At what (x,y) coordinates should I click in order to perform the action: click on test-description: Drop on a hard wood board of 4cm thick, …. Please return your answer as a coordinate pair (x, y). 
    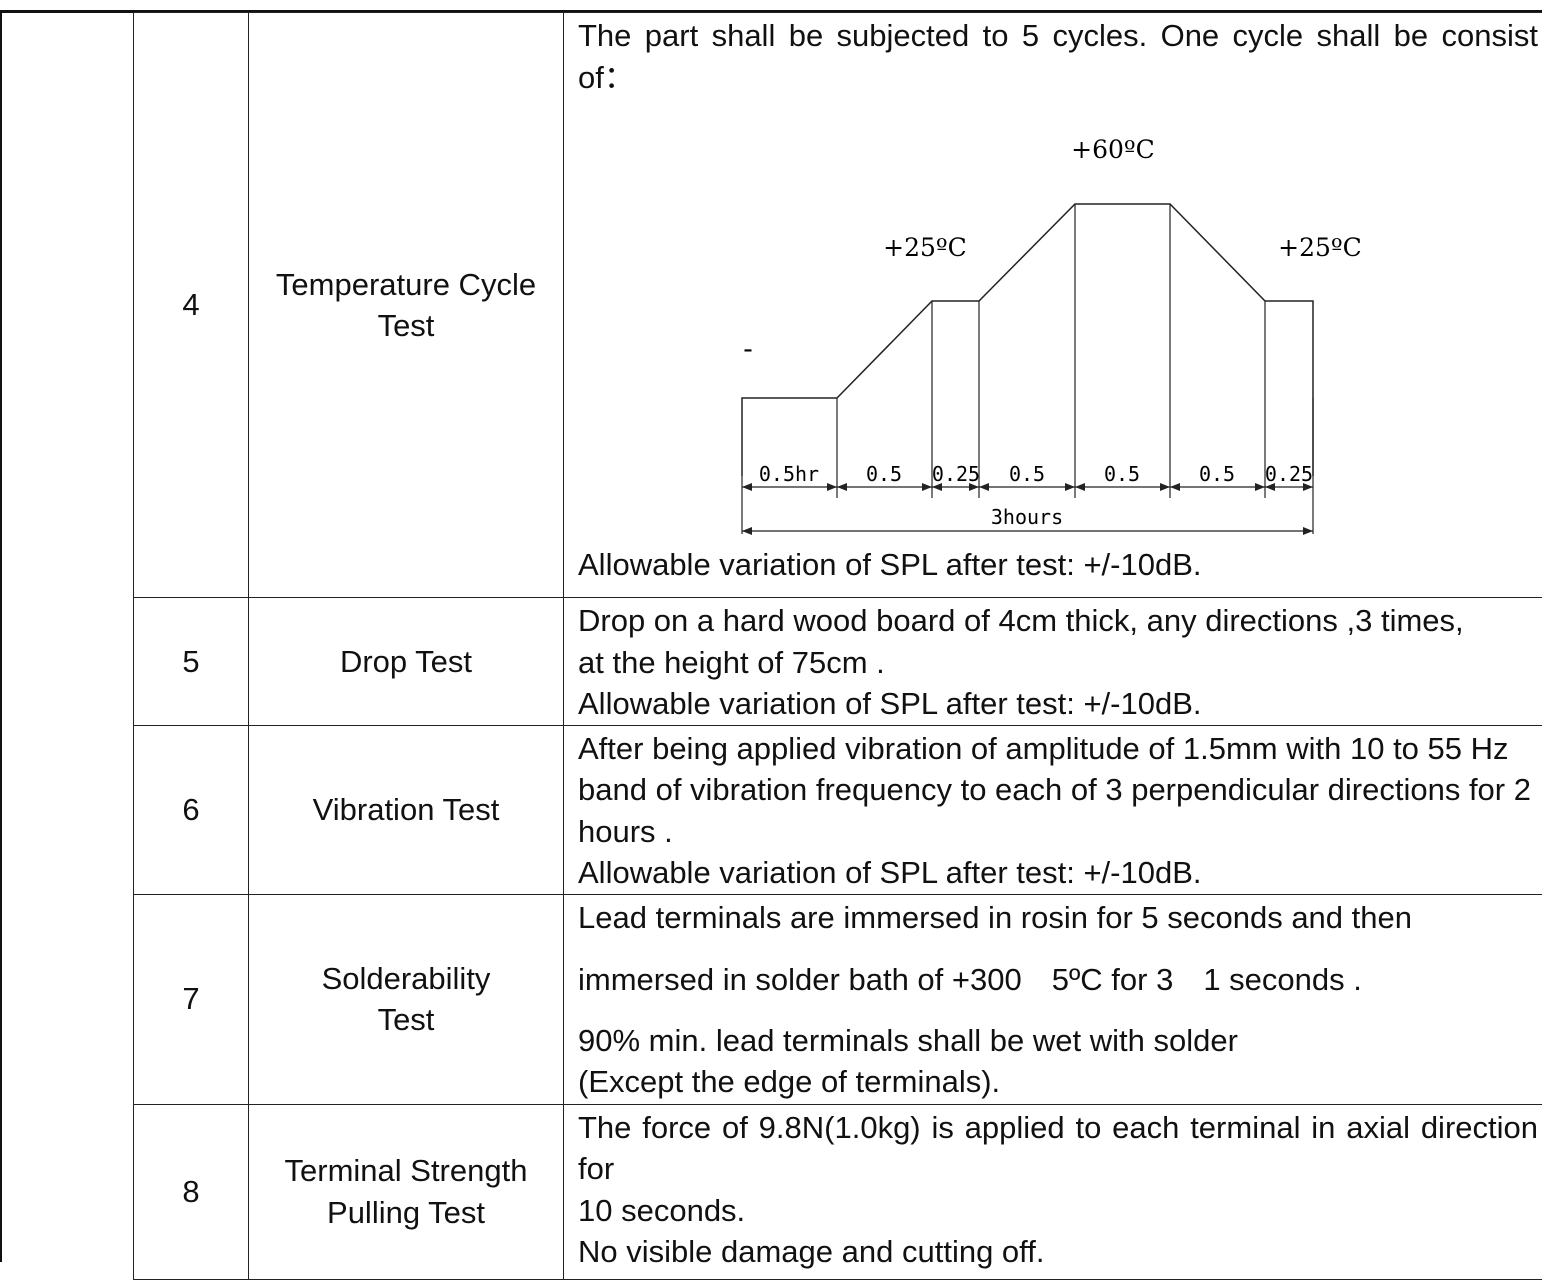
    Looking at the image, I should click on (1053, 662).